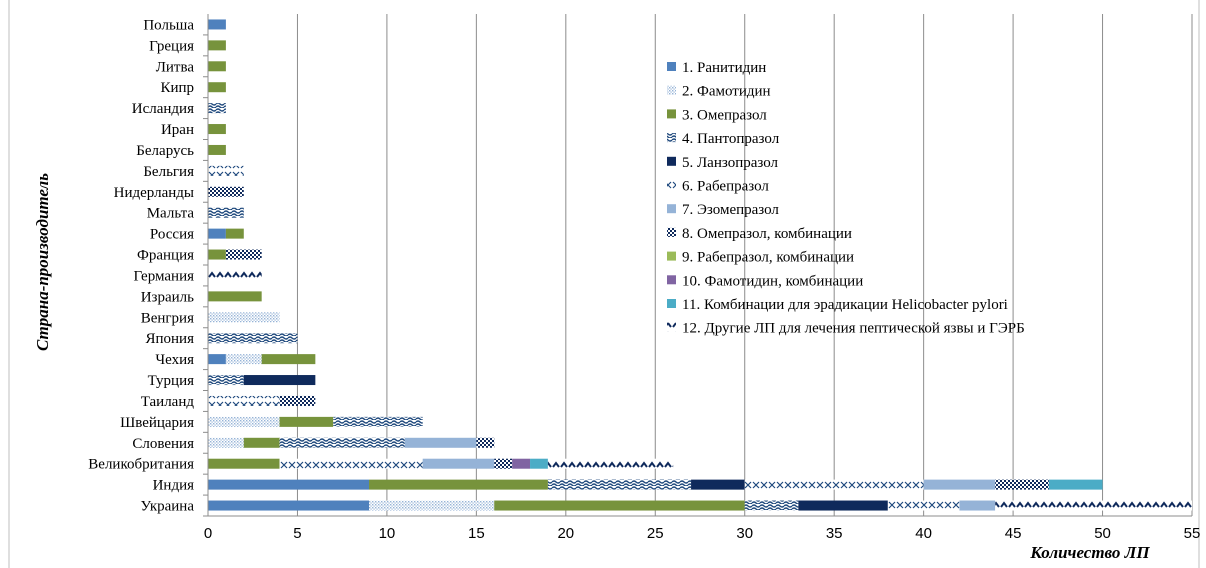 The image size is (1206, 568). Describe the element at coordinates (476, 533) in the screenshot. I see `x-tick-label: 15` at that location.